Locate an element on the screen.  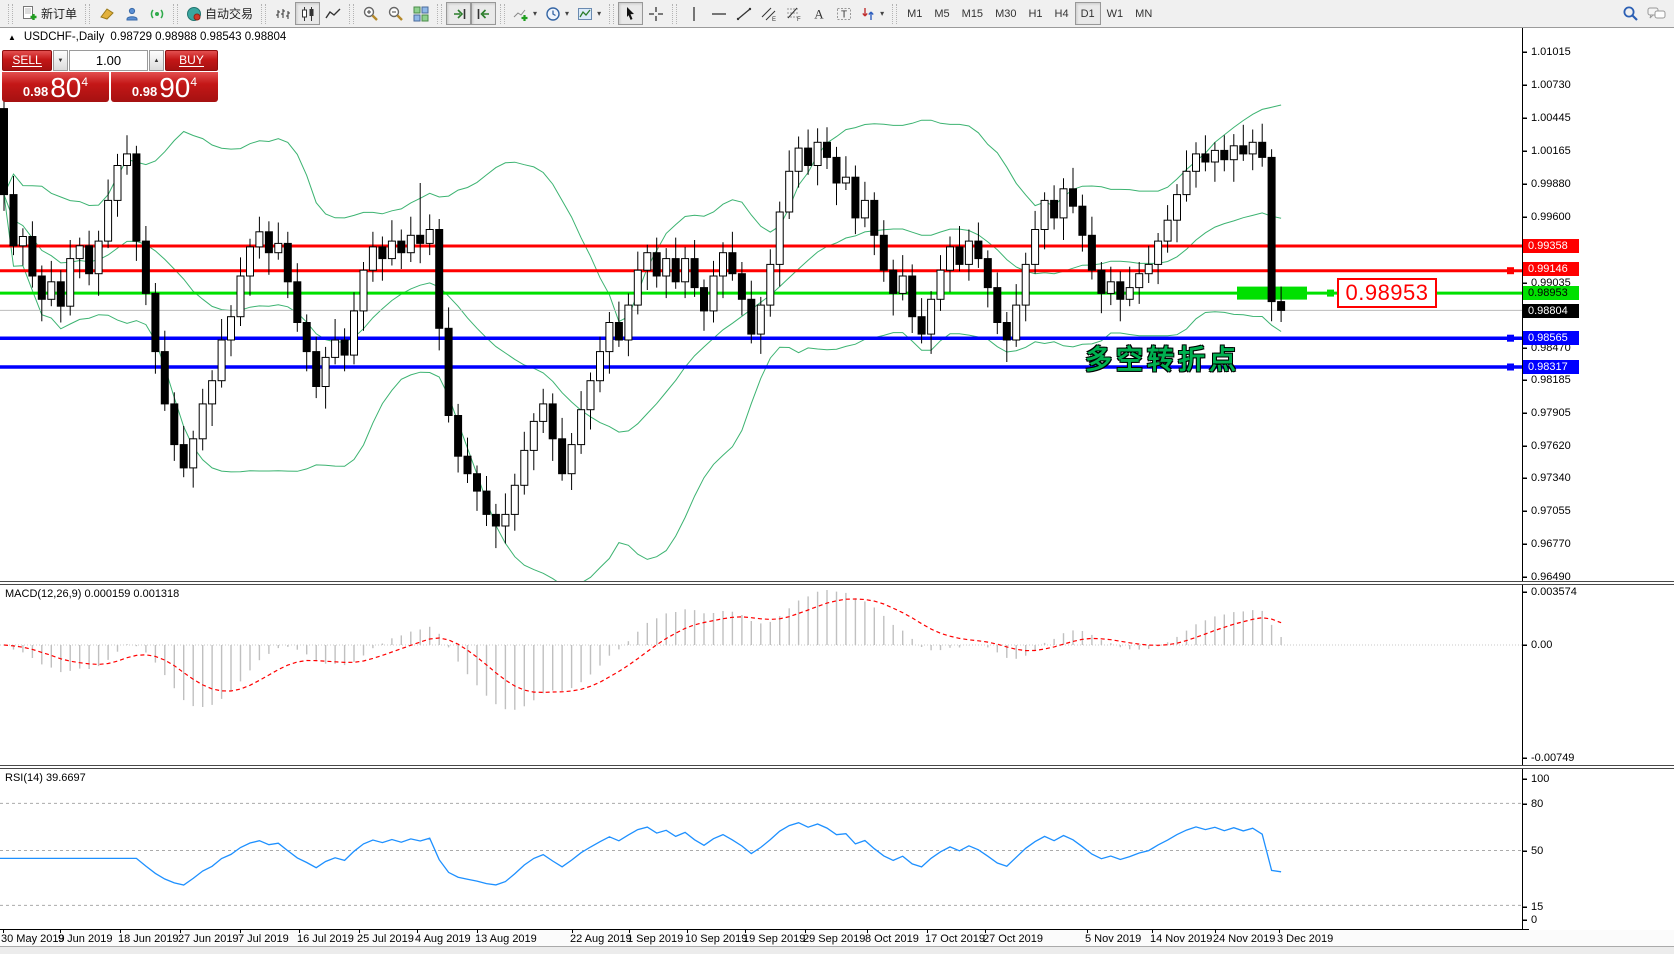
trendline-button is located at coordinates (743, 13).